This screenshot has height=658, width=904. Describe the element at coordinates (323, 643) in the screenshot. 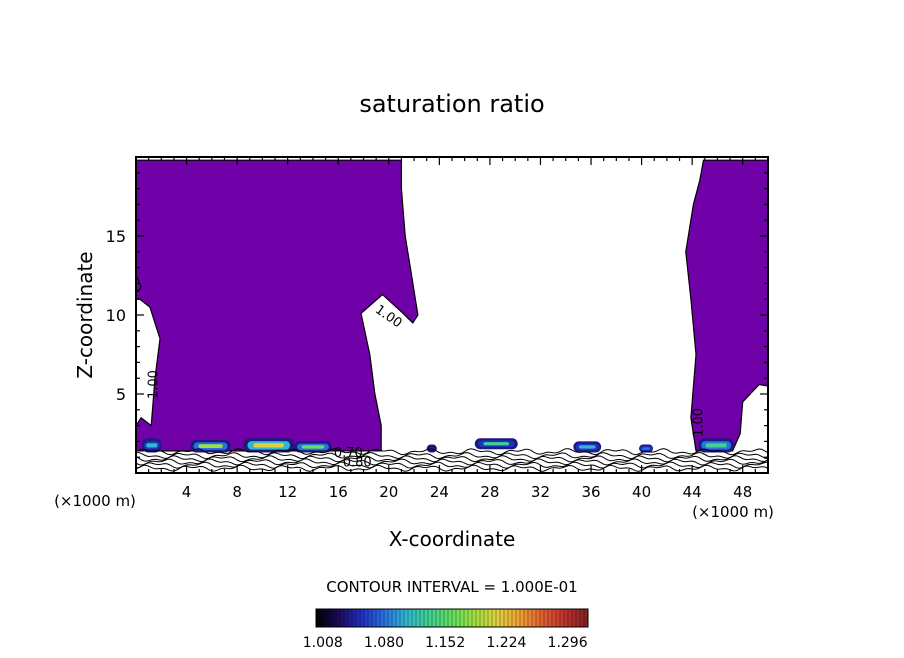

I see `colorbar-label: 1.008` at that location.